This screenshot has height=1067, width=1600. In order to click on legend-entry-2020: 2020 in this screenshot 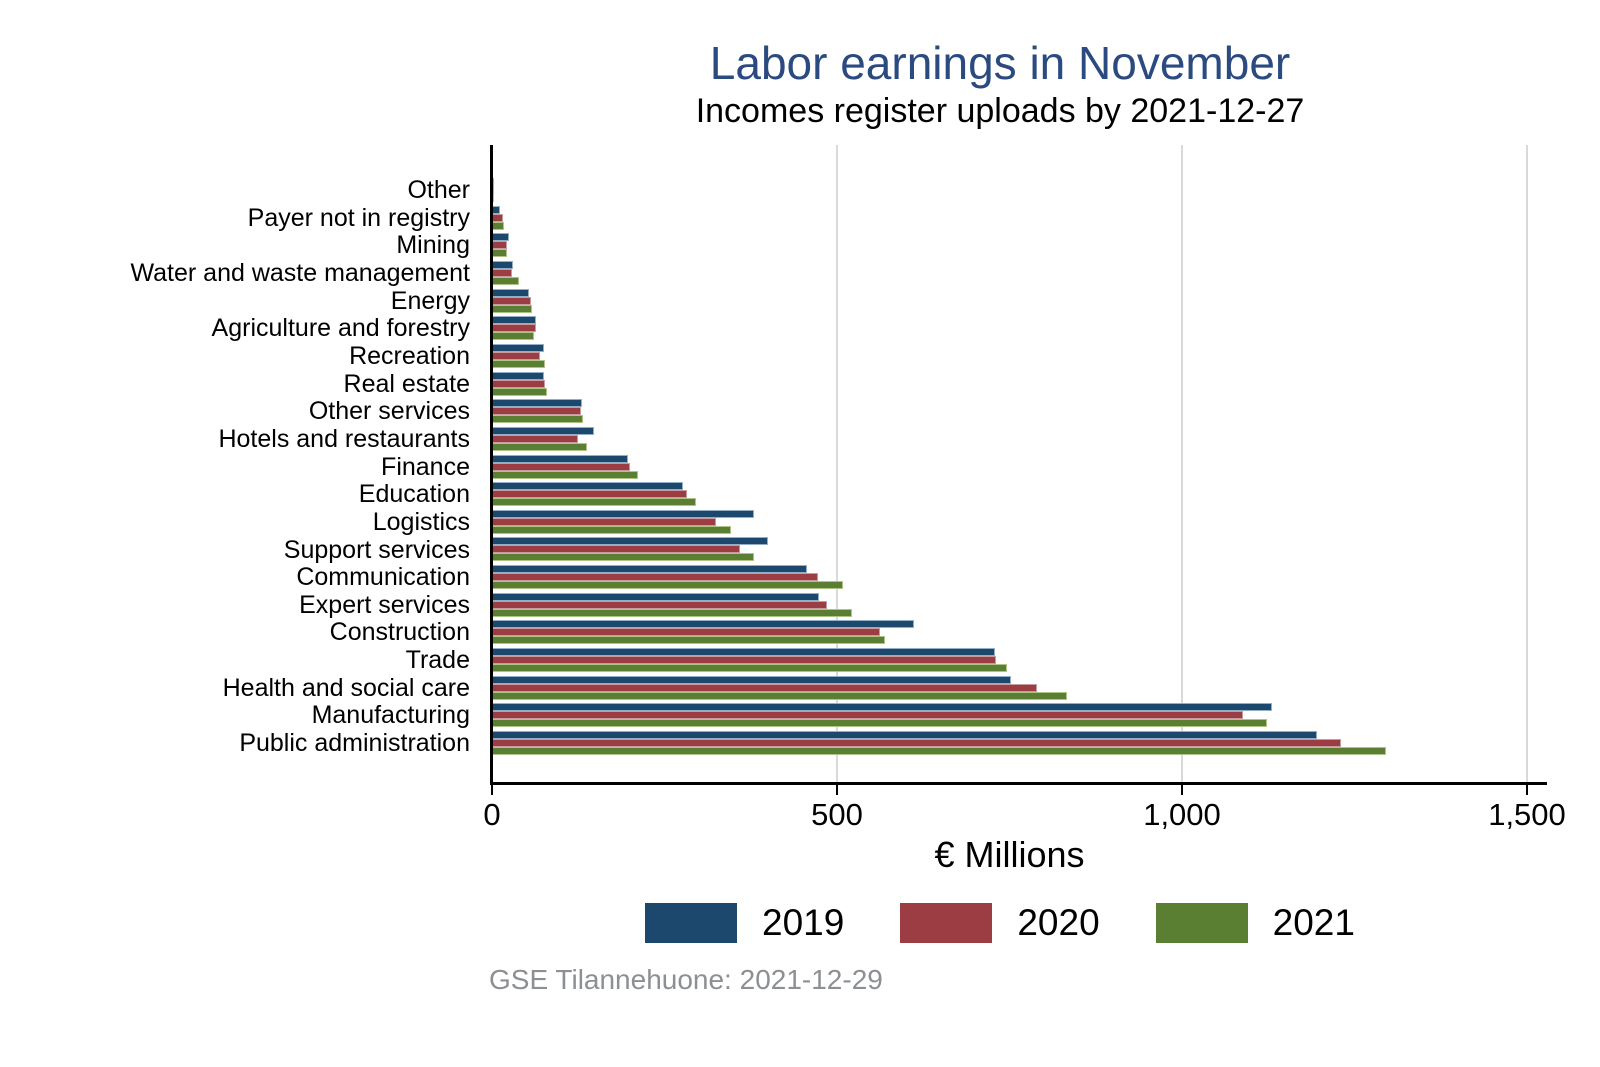, I will do `click(1000, 923)`.